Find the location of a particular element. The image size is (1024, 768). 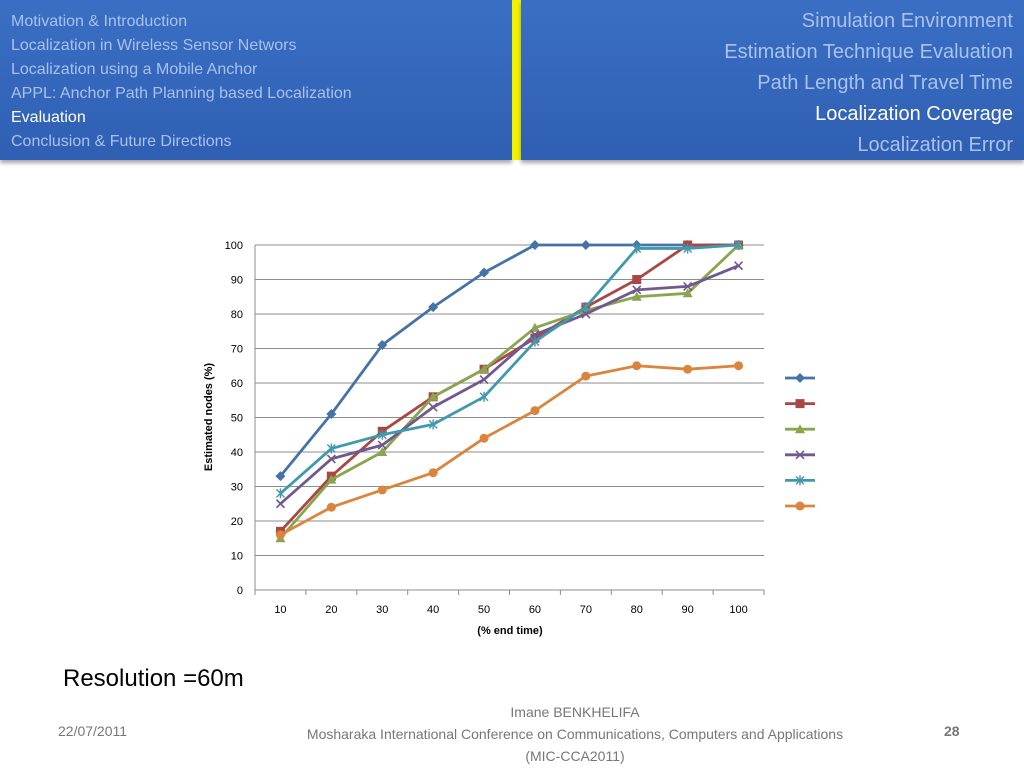

x-tick-label: 80 is located at coordinates (637, 610).